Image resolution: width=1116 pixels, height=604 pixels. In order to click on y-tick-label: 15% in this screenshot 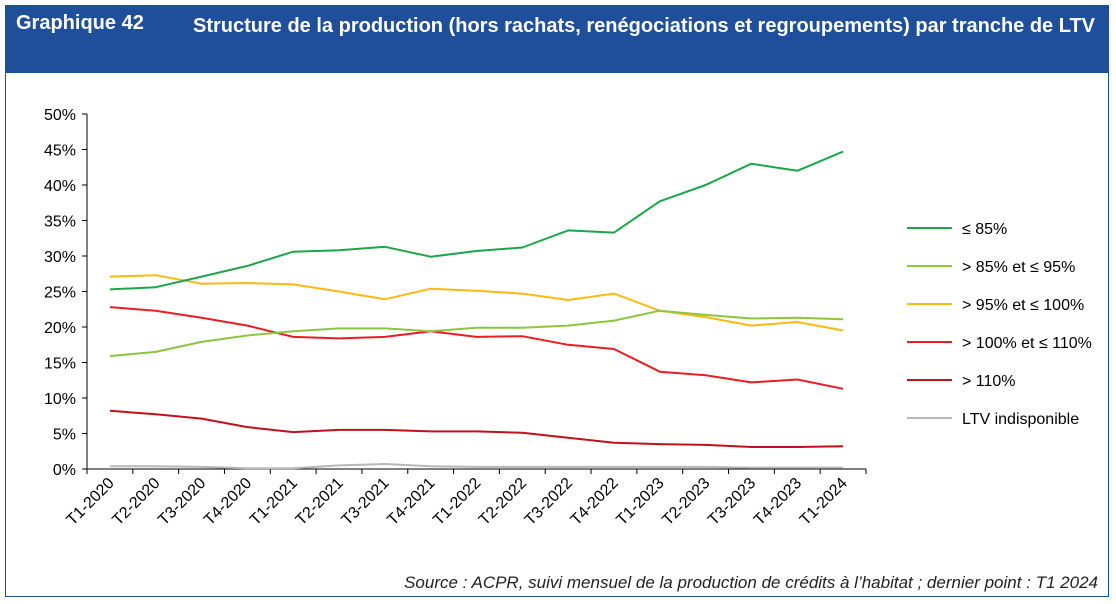, I will do `click(60, 364)`.